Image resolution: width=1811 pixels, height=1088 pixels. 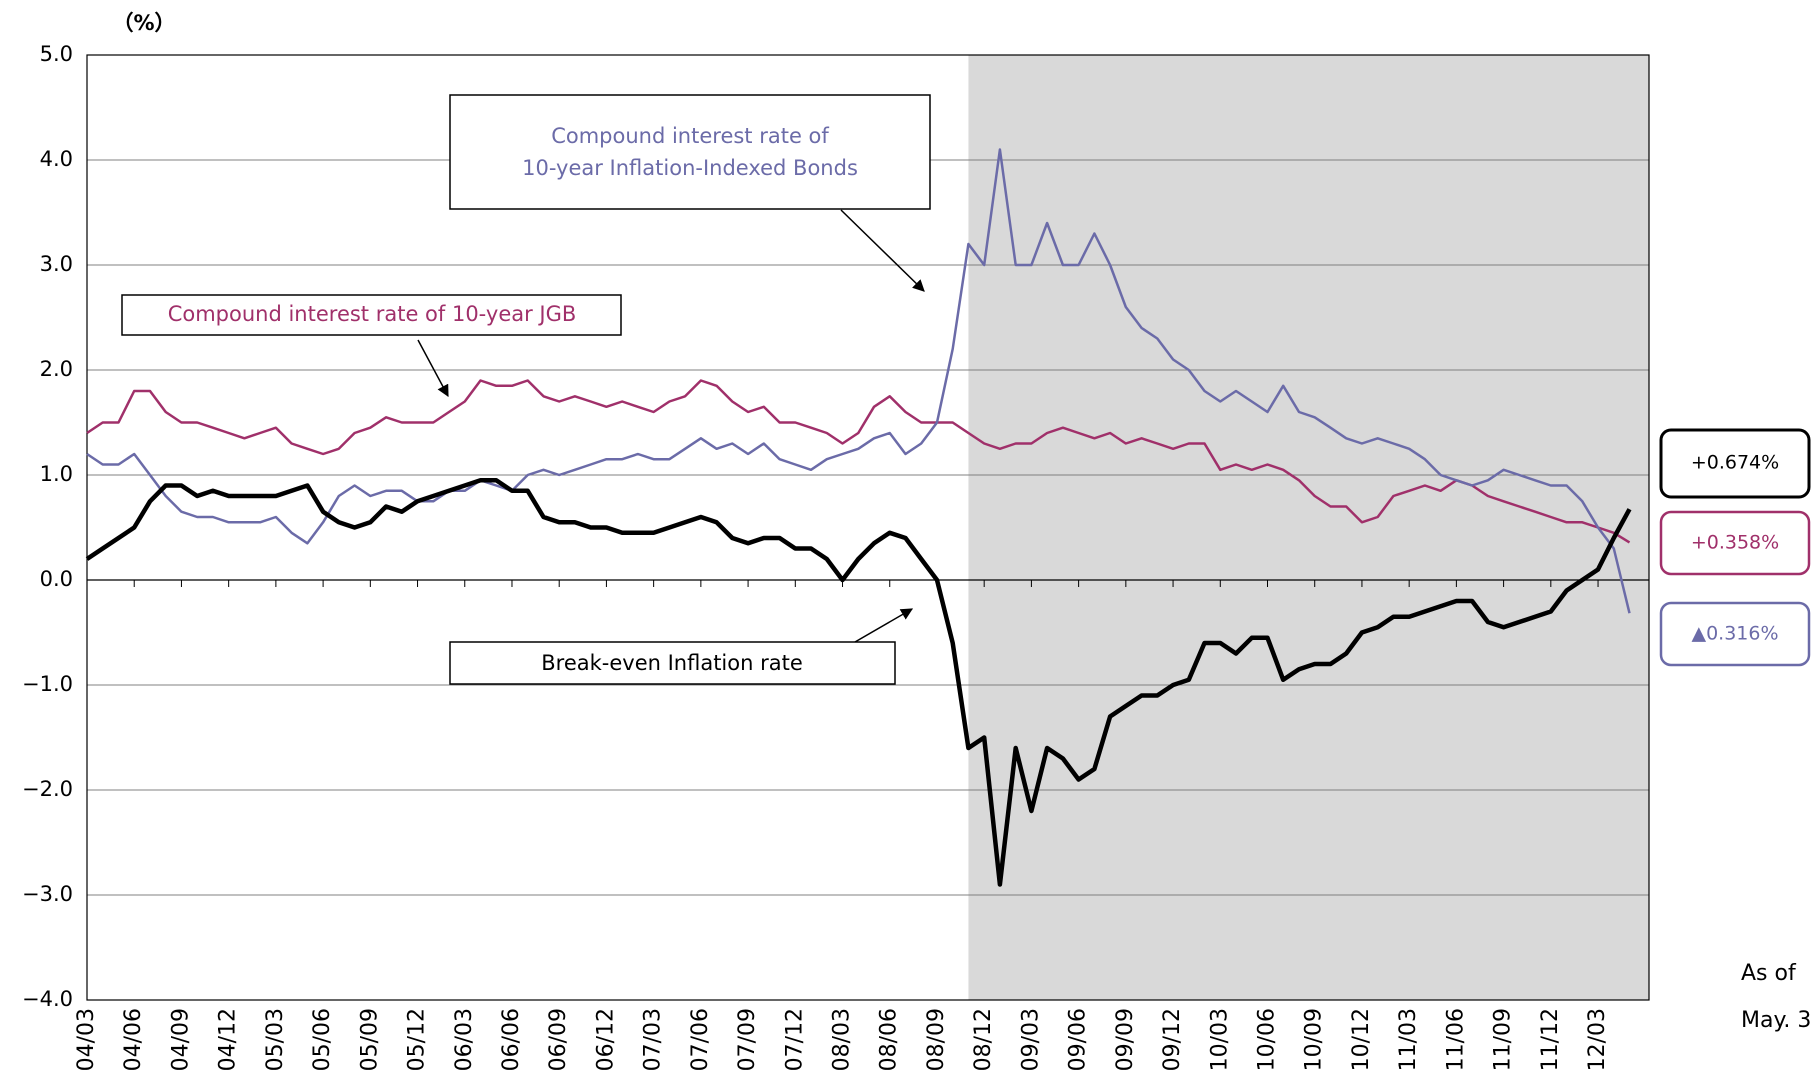 I want to click on annotation-text: Compound interest rate of 10-year JGB, so click(x=372, y=314).